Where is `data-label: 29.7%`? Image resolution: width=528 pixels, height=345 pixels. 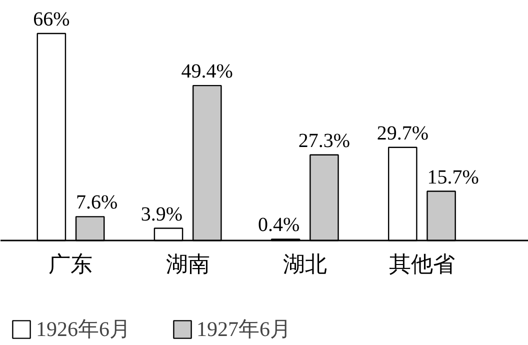 data-label: 29.7% is located at coordinates (402, 133).